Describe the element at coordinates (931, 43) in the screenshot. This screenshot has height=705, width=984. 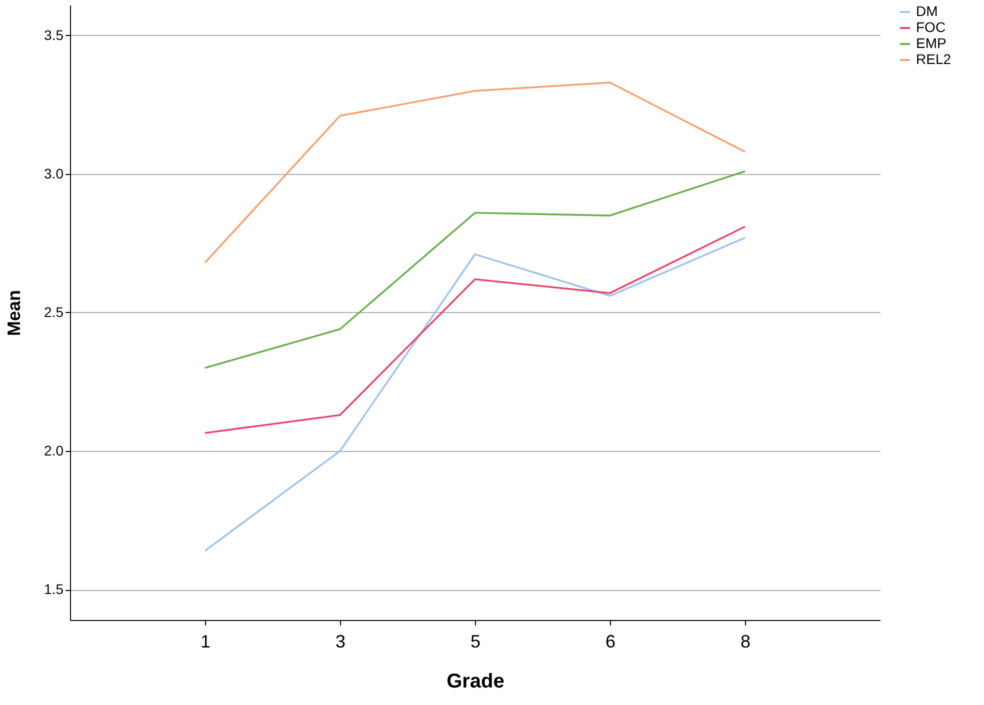
I see `legend-label: EMP` at that location.